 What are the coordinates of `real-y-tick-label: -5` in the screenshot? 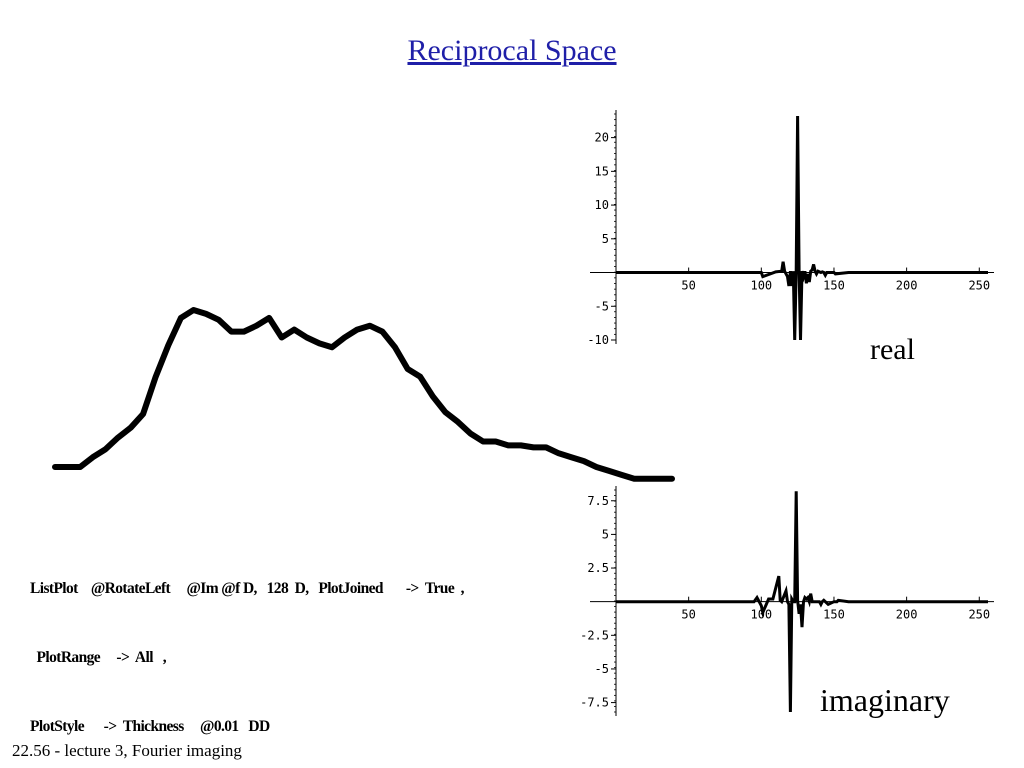 It's located at (602, 306).